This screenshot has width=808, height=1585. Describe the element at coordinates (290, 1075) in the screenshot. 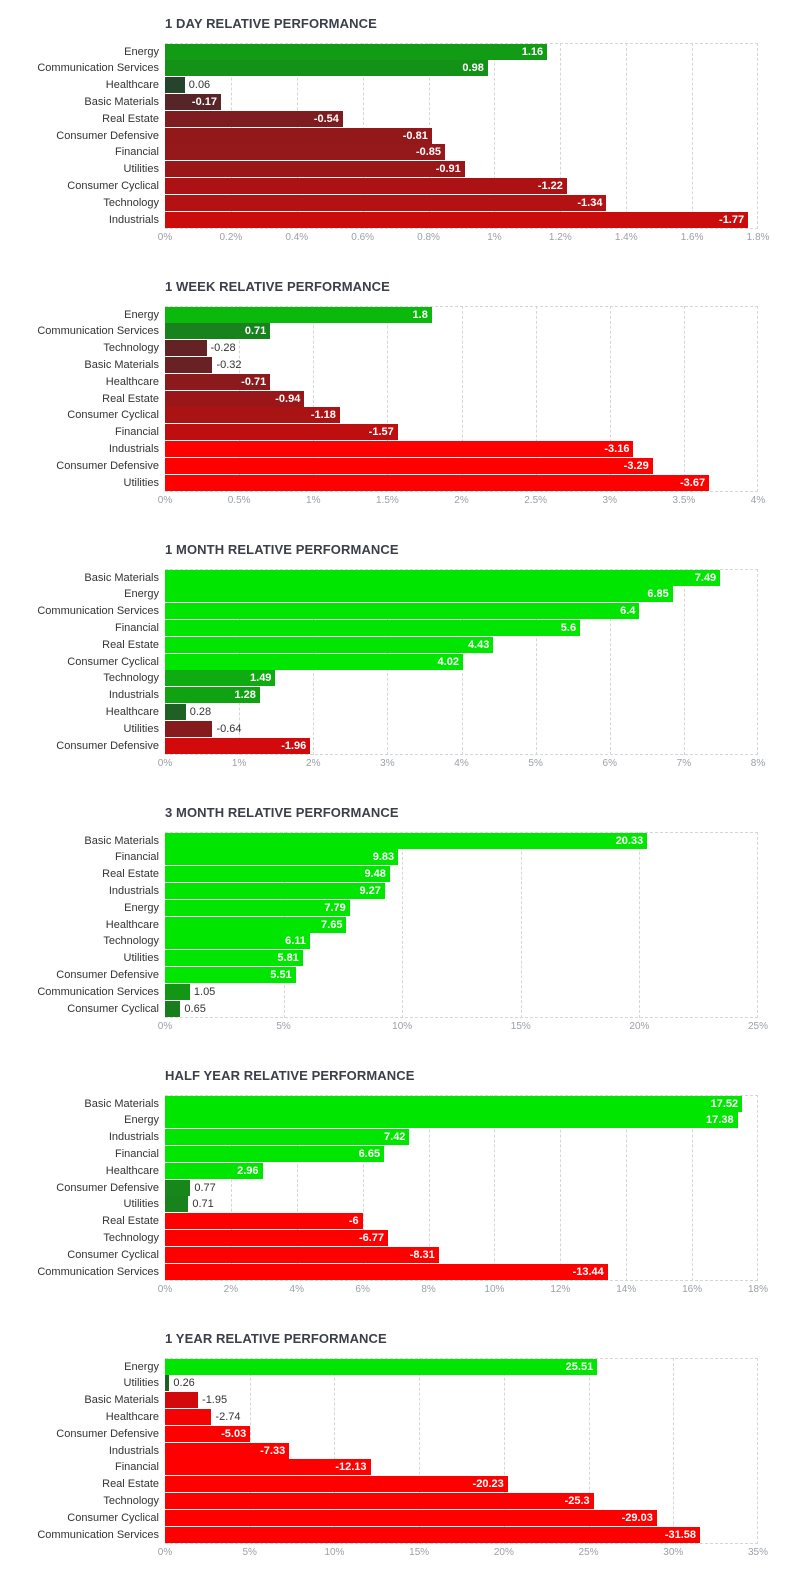

I see `chart-title: HALF YEAR RELATIVE PERFORMANCE` at that location.